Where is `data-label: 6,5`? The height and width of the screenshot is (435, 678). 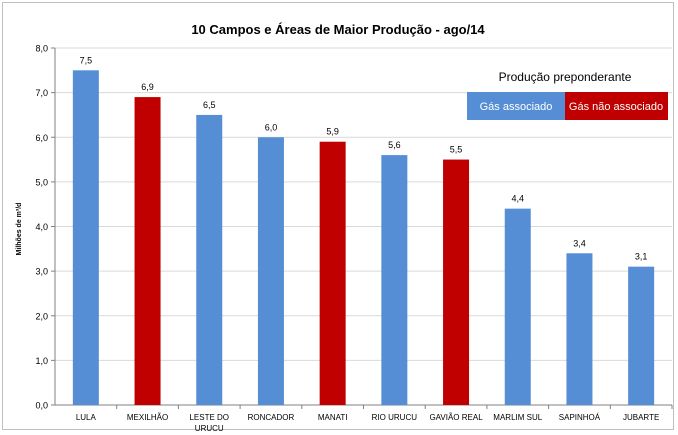
data-label: 6,5 is located at coordinates (209, 105).